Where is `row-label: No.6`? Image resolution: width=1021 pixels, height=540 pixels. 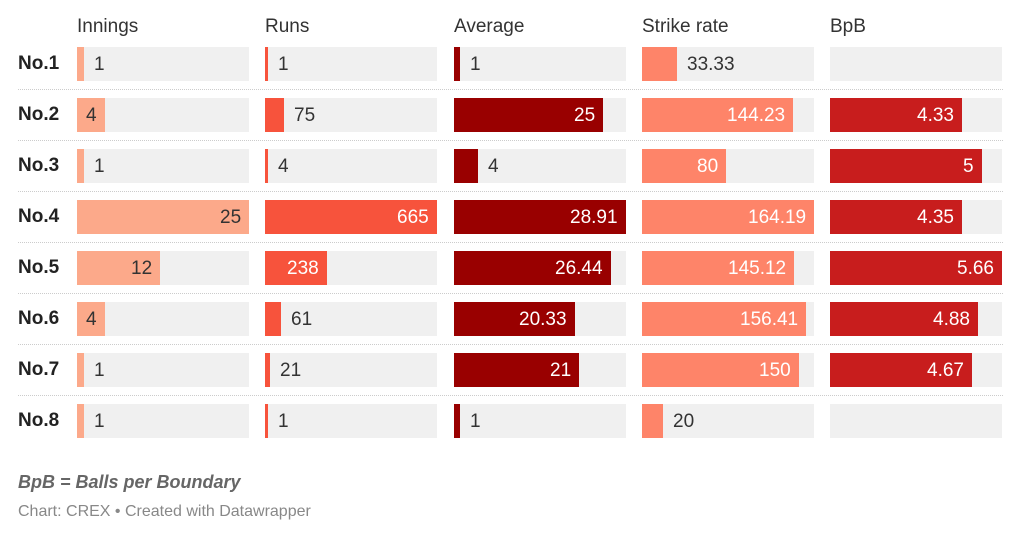
row-label: No.6 is located at coordinates (39, 318).